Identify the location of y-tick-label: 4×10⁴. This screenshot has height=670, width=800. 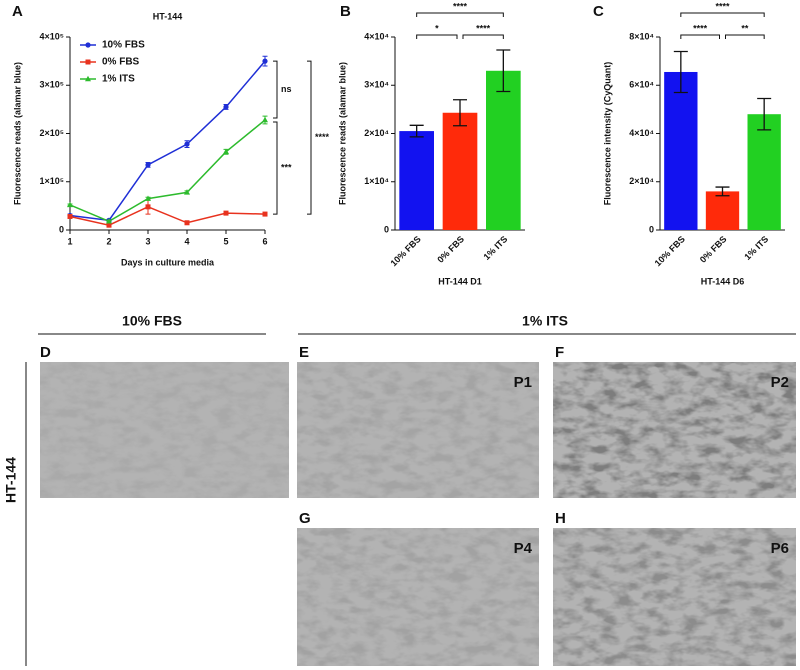
(641, 133).